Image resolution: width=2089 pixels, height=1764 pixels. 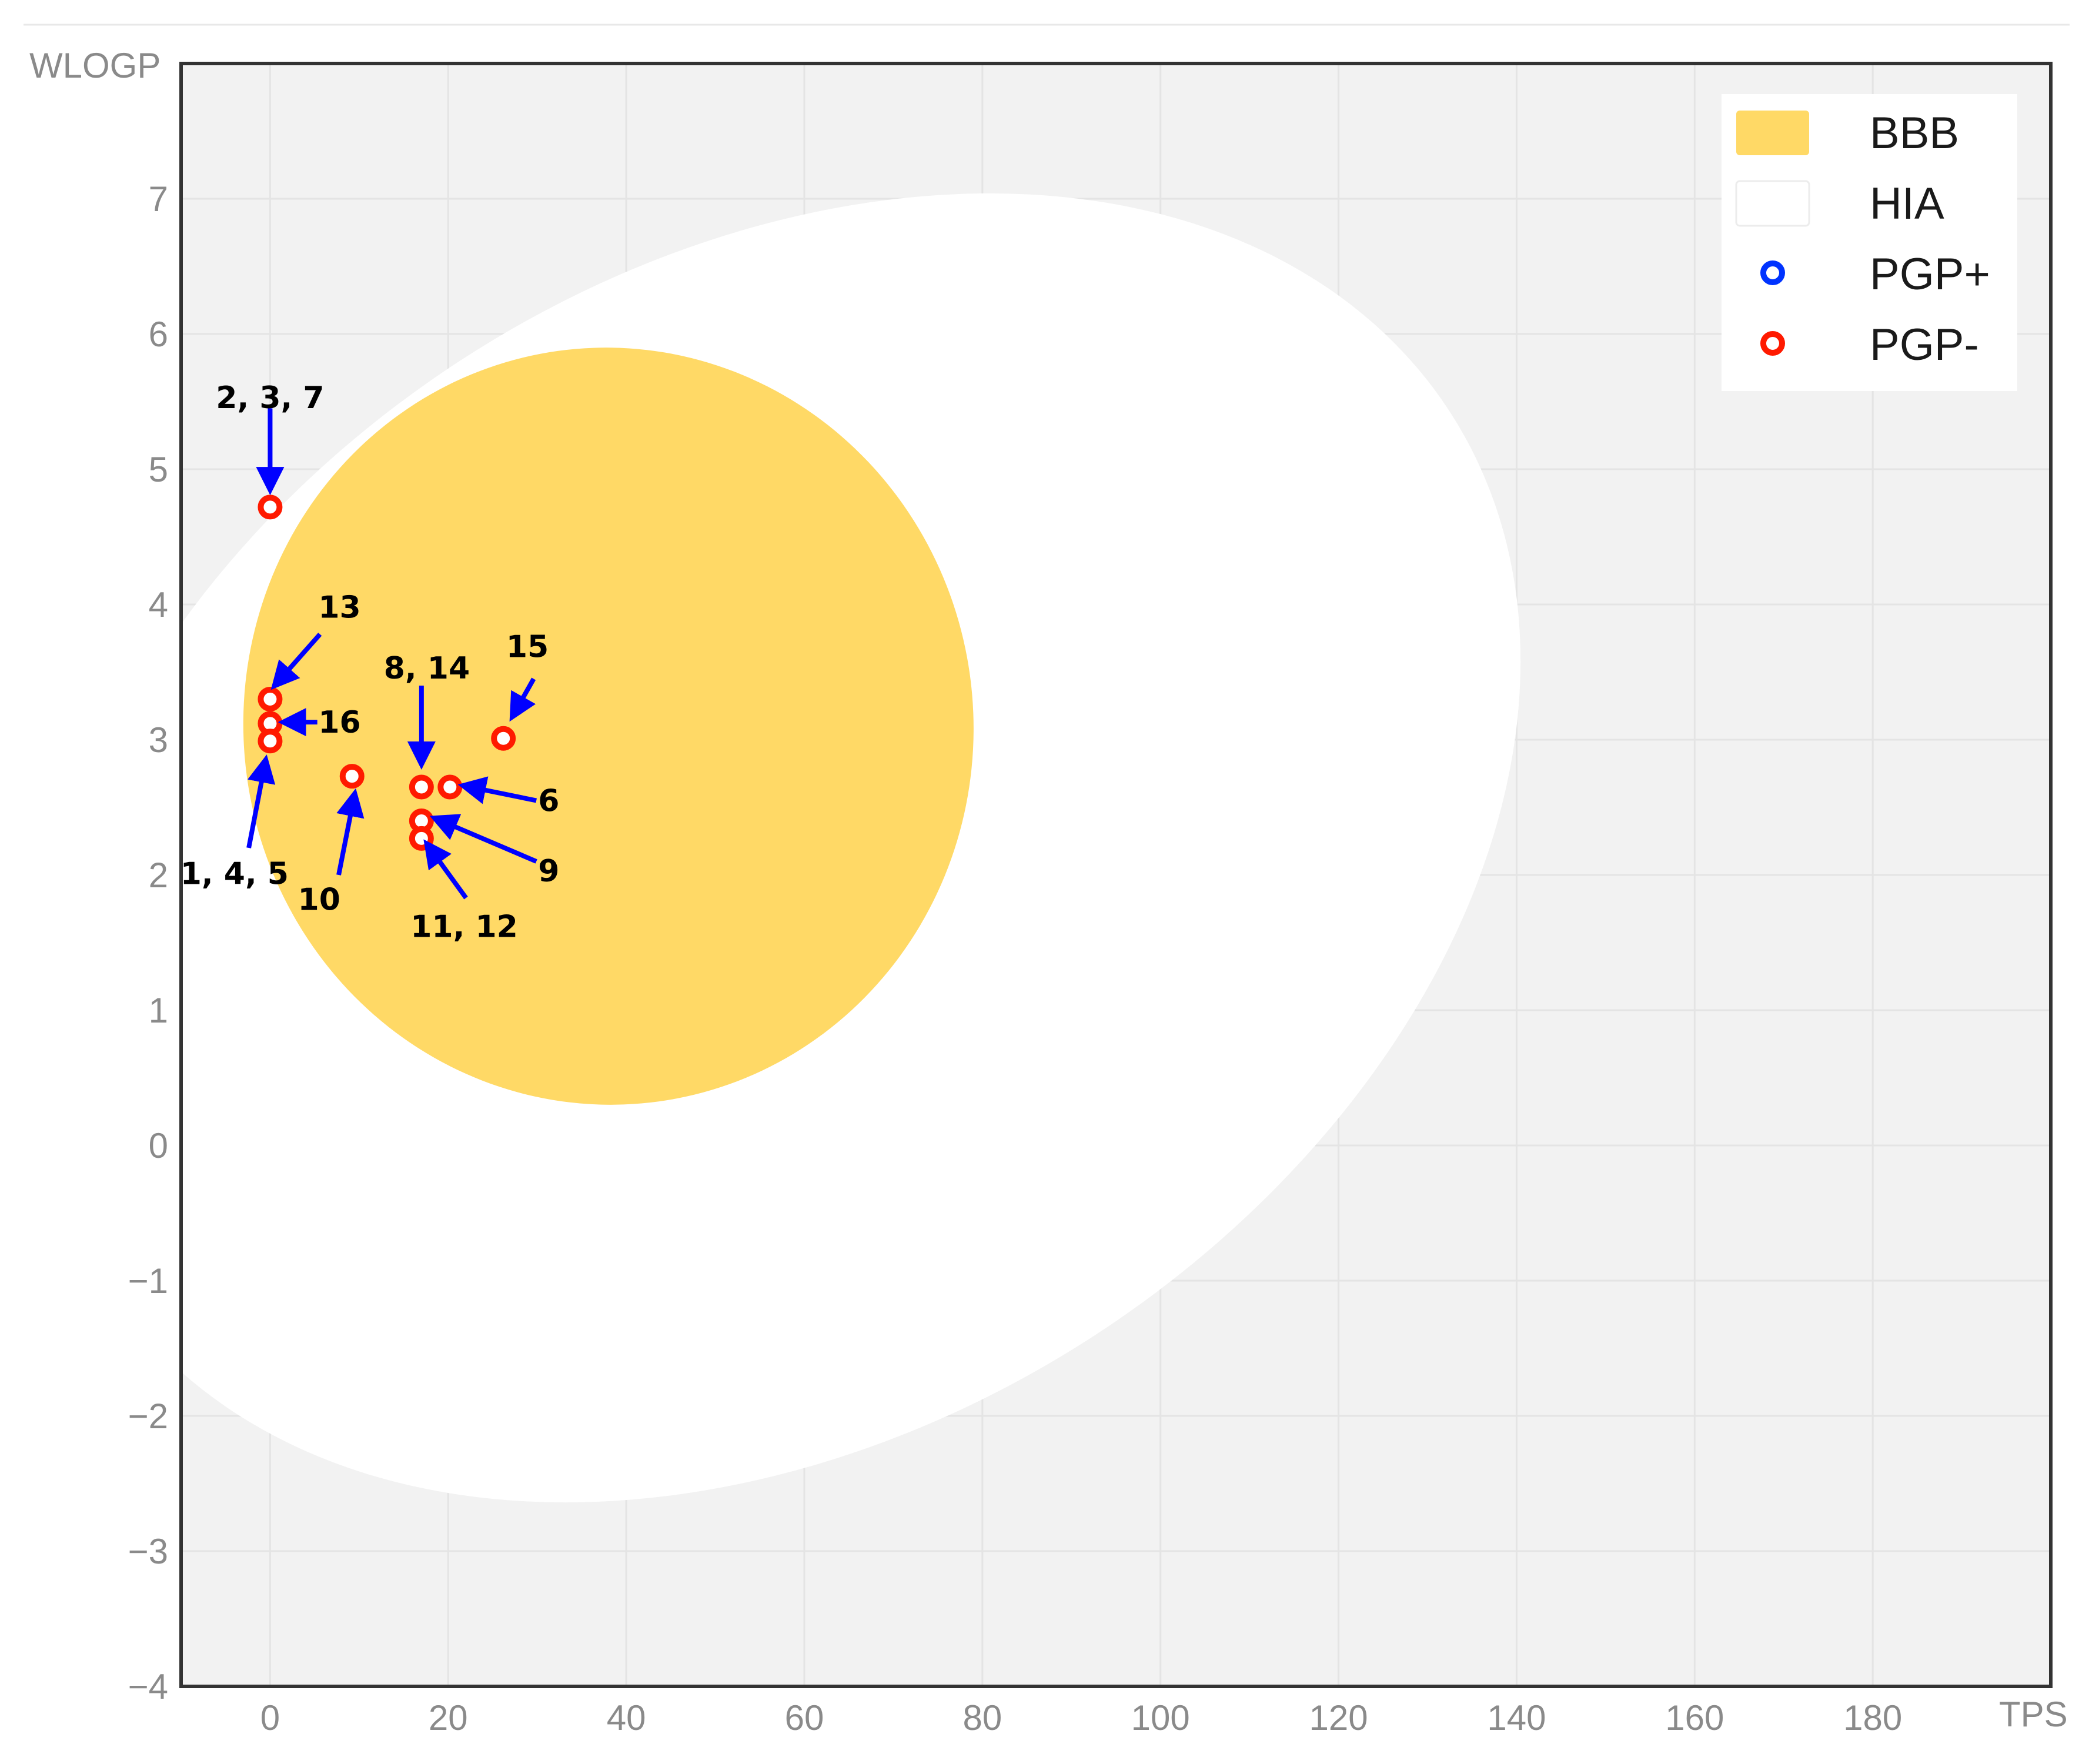 What do you see at coordinates (158, 1145) in the screenshot?
I see `y-tick-label: 0` at bounding box center [158, 1145].